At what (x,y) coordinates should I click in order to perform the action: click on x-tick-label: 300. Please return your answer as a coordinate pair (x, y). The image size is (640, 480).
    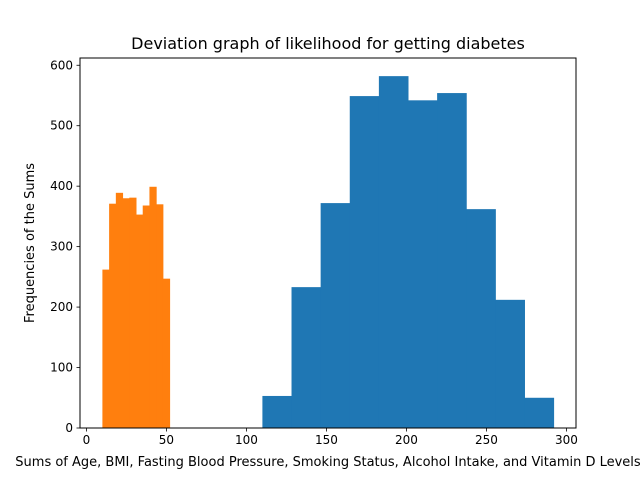
    Looking at the image, I should click on (566, 440).